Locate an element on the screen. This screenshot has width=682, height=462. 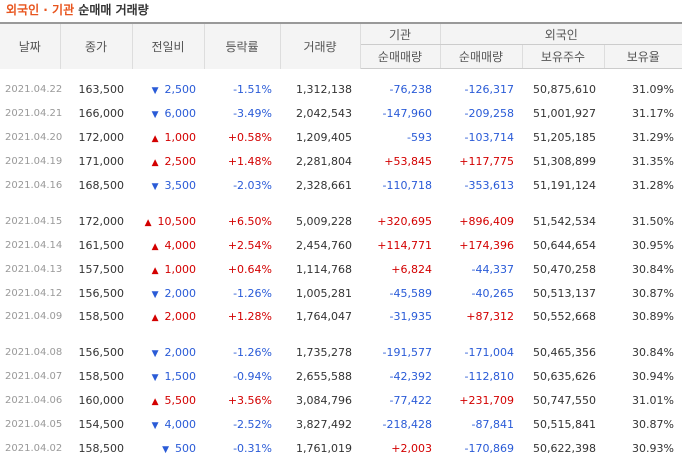
diff-value: 6,000 is located at coordinates (180, 114).